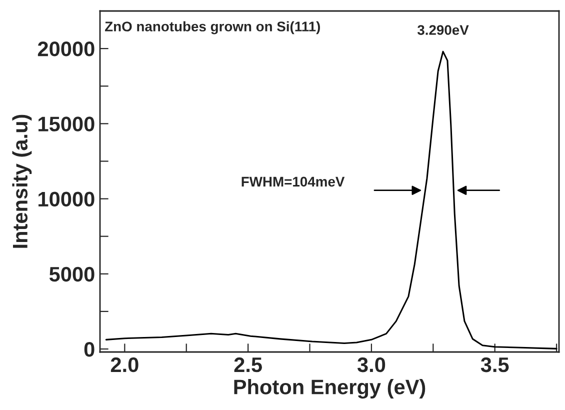 The height and width of the screenshot is (410, 565). I want to click on y-tick-label: 0, so click(89, 349).